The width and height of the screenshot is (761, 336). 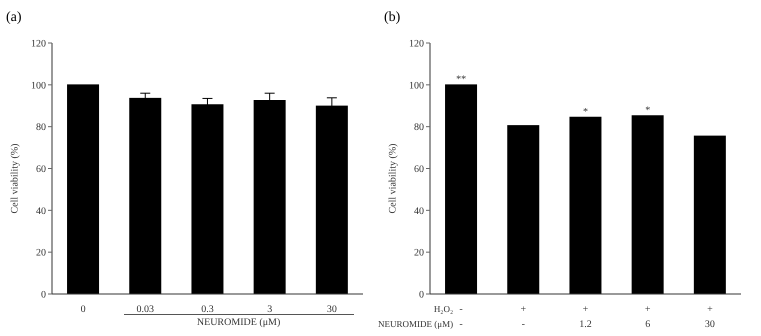 I want to click on x-tick-label: 0, so click(x=83, y=309).